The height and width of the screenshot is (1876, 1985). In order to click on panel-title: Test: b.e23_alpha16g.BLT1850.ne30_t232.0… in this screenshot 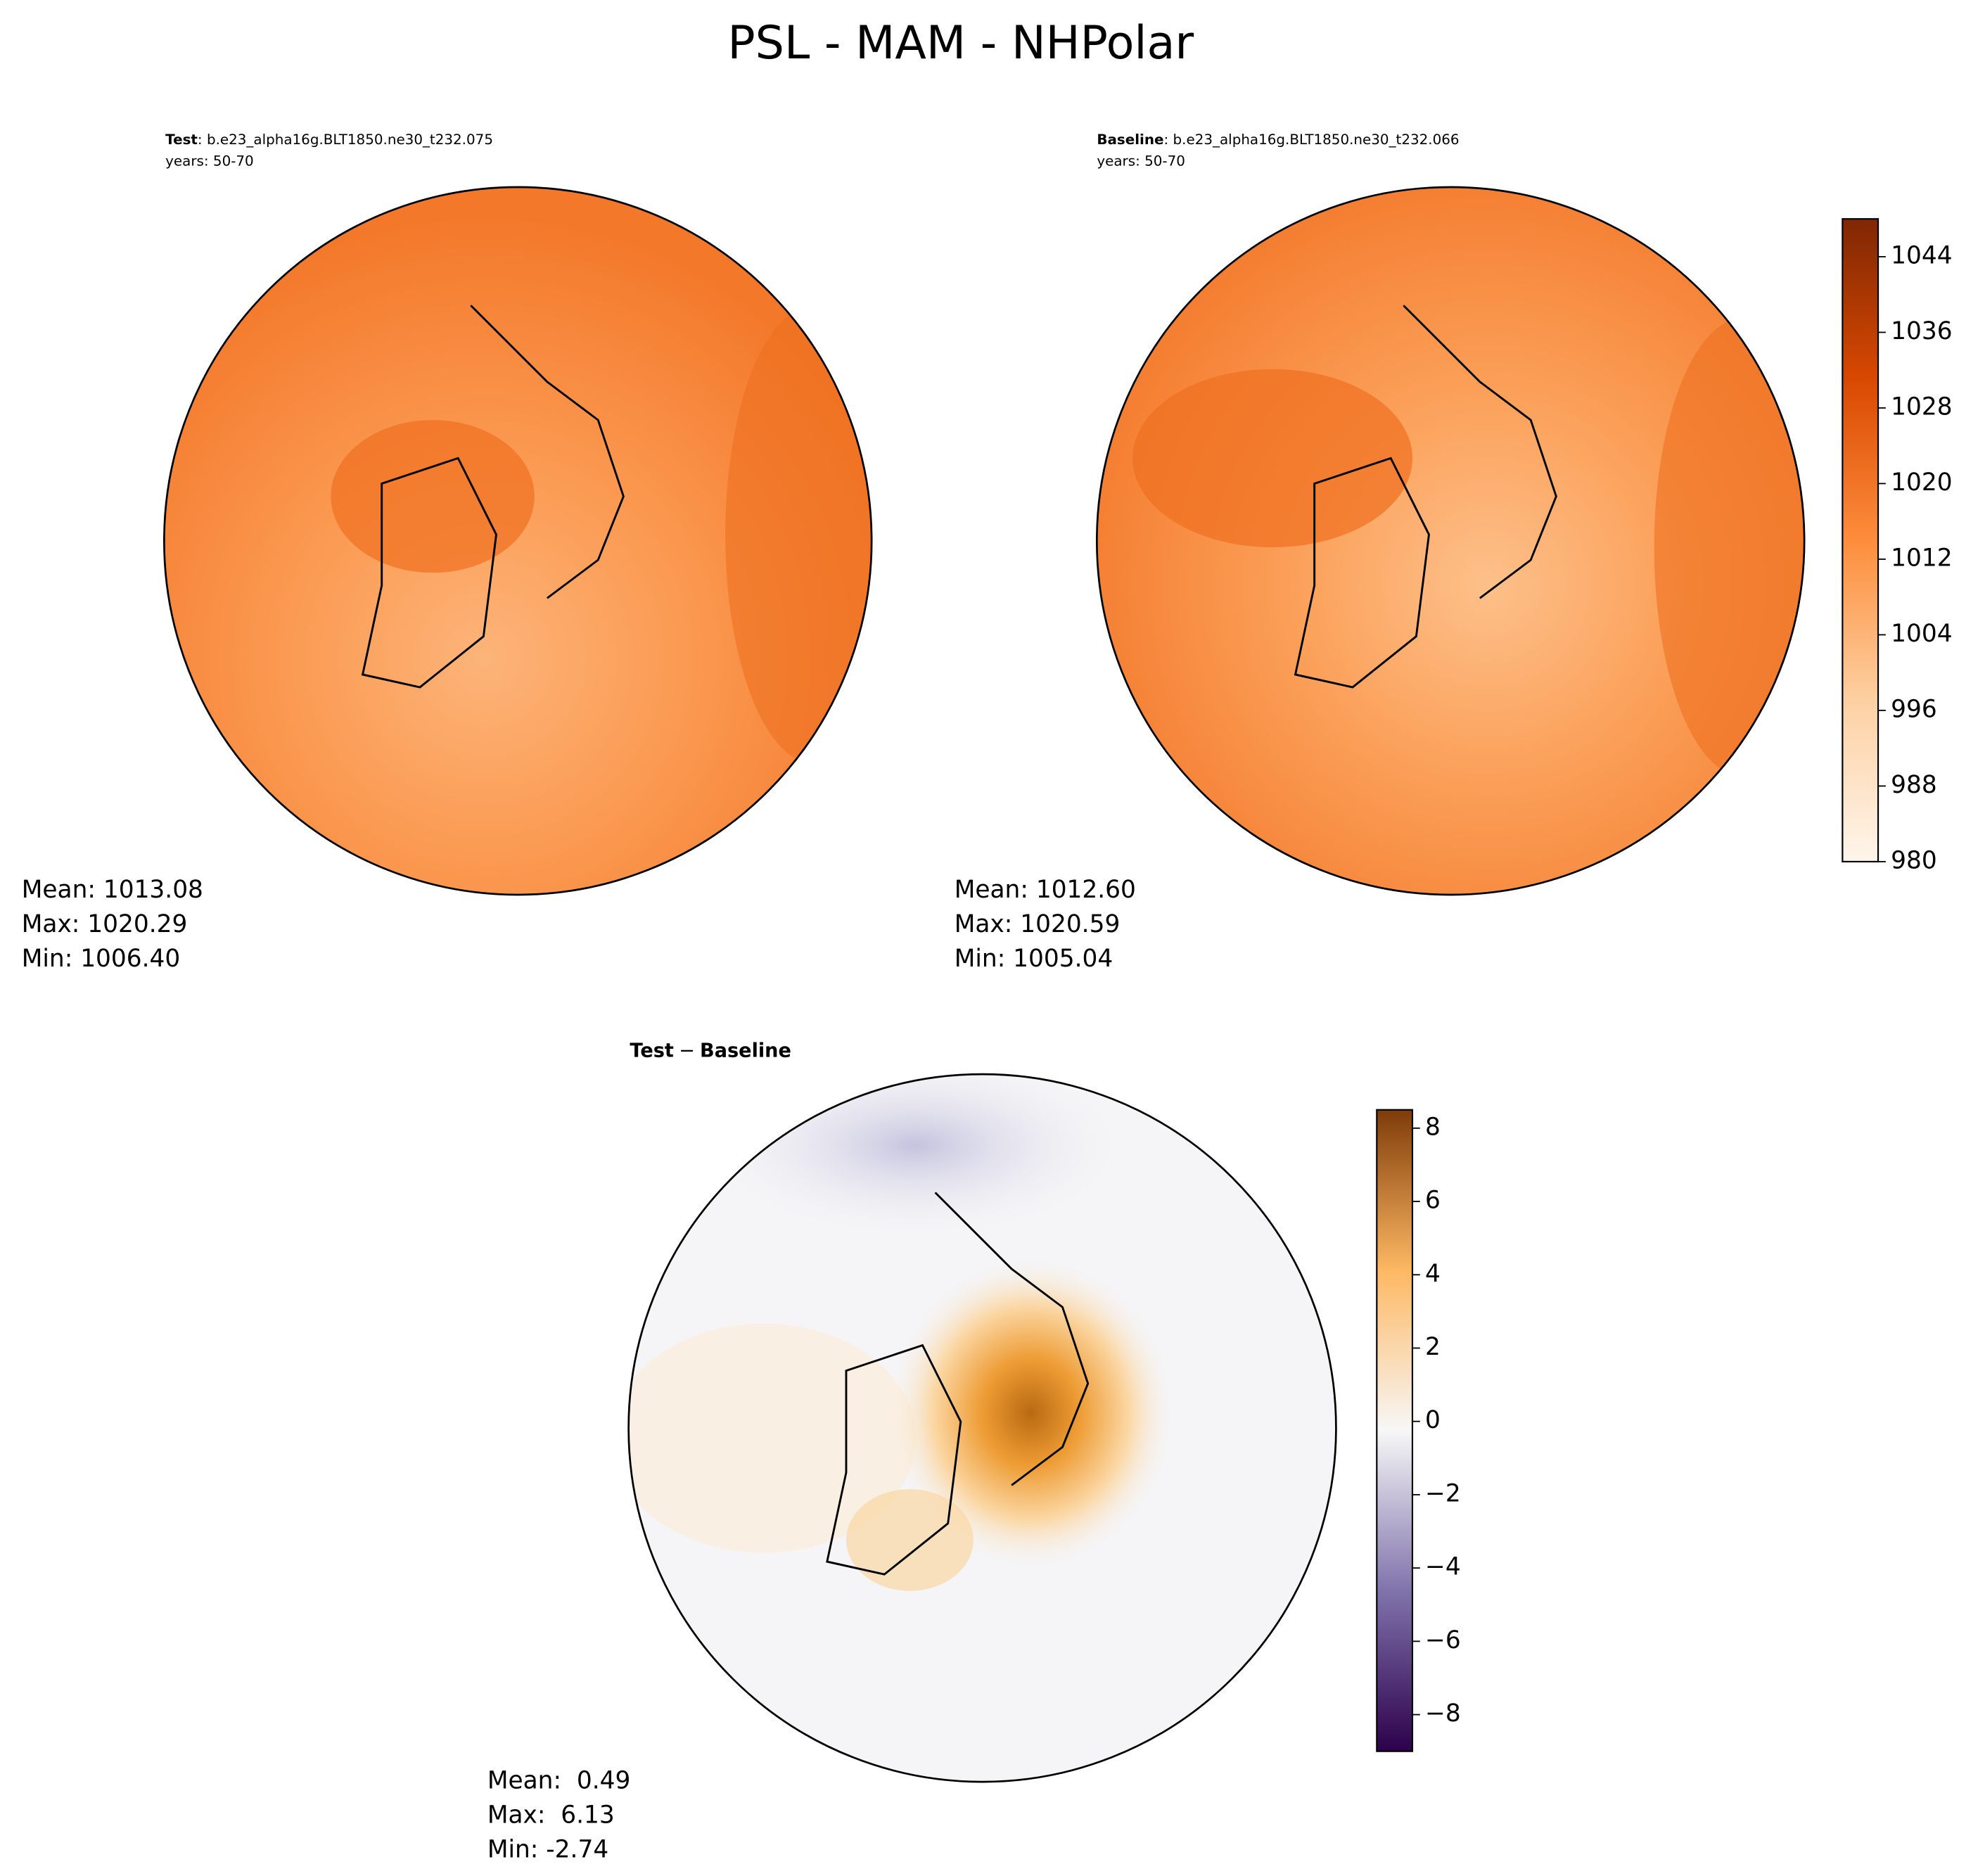, I will do `click(329, 140)`.